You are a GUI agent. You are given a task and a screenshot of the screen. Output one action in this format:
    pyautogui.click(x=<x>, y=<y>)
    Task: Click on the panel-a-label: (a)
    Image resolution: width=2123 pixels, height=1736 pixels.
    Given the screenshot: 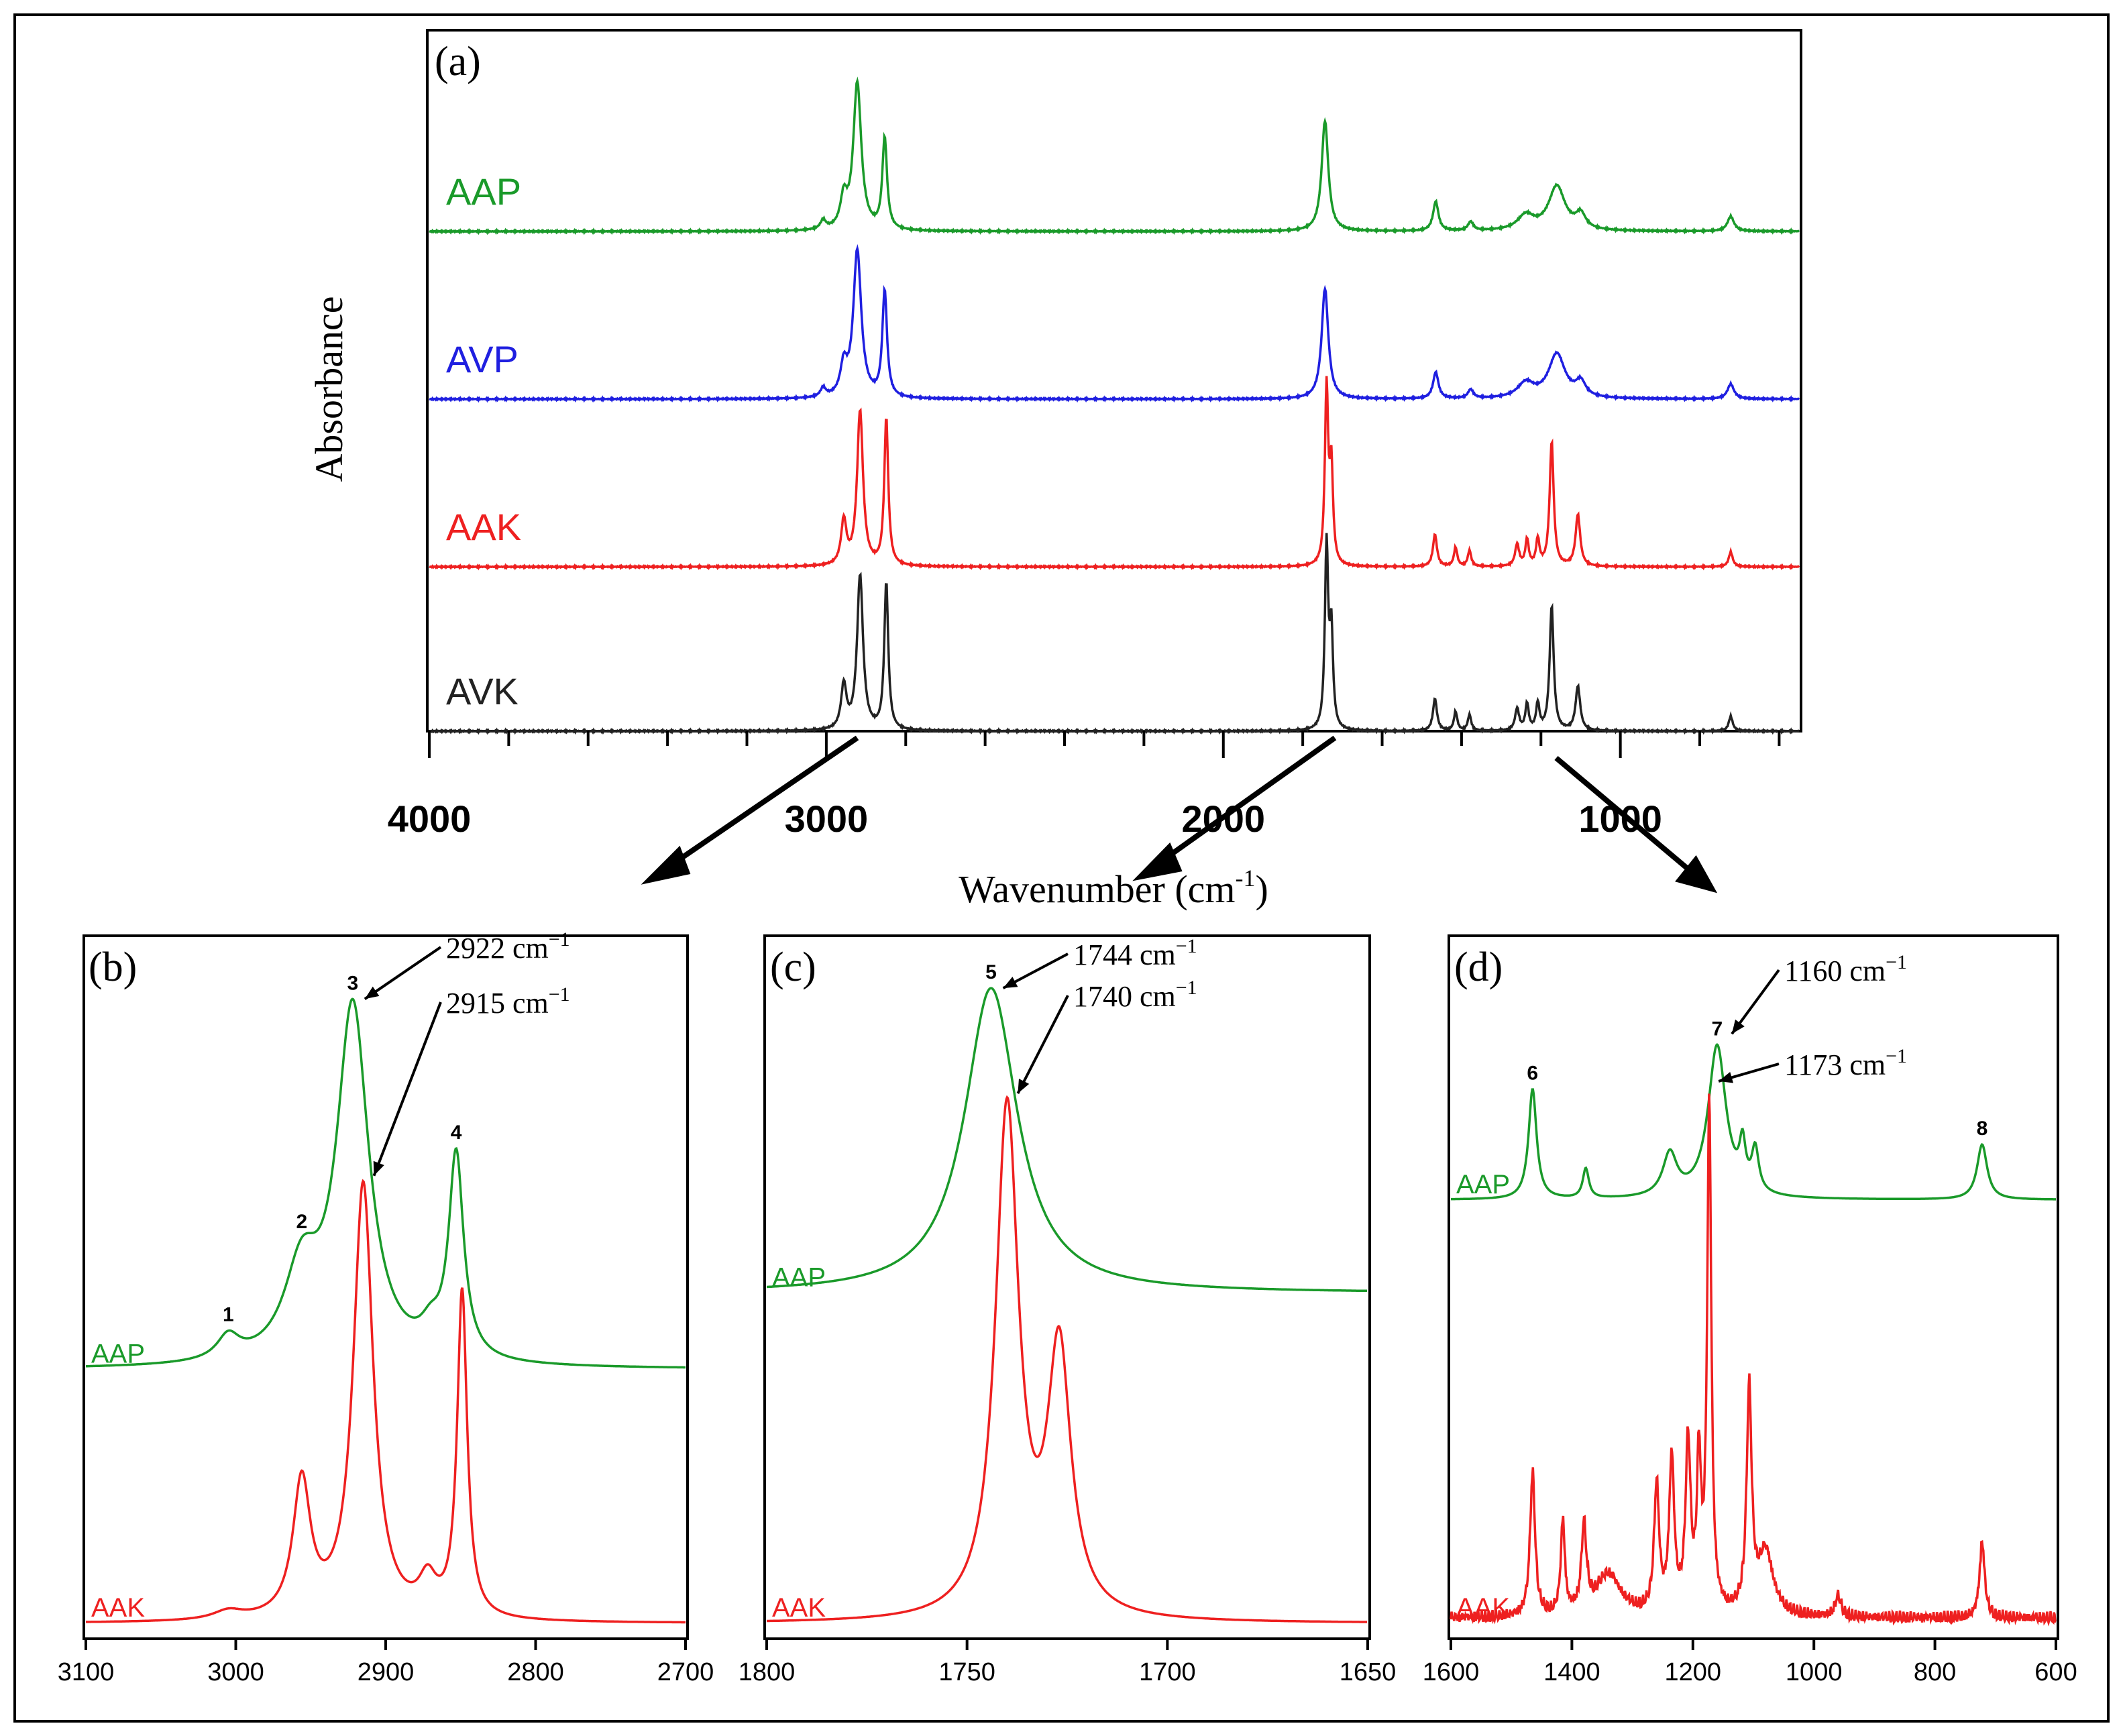 What is the action you would take?
    pyautogui.click(x=458, y=62)
    